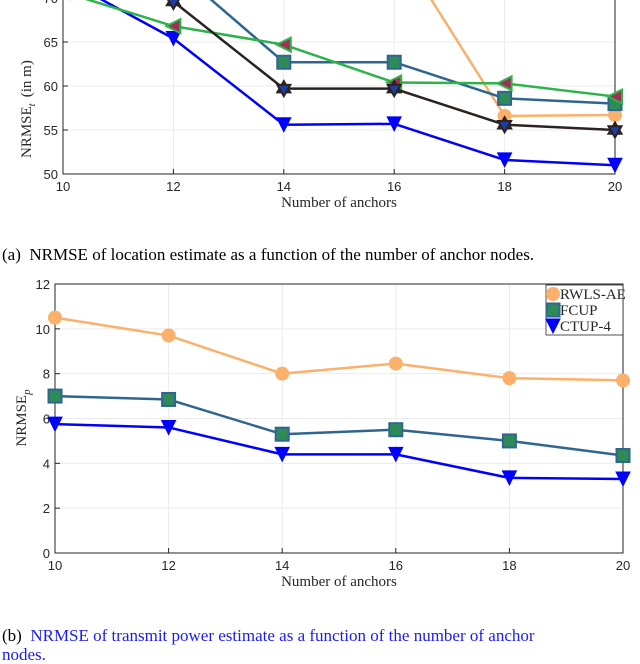  What do you see at coordinates (51, 174) in the screenshot?
I see `y-tick-label: 50` at bounding box center [51, 174].